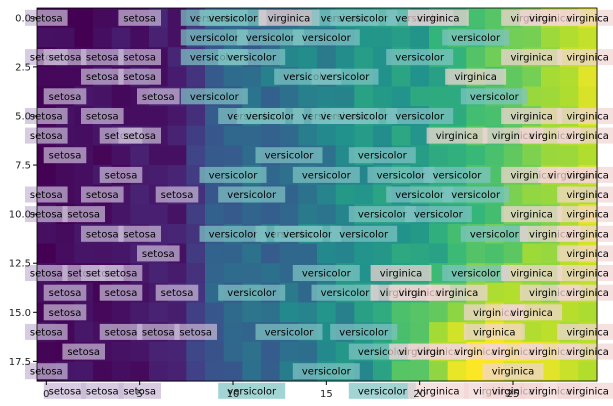 The image size is (613, 406). I want to click on x-tick-label: 0, so click(46, 394).